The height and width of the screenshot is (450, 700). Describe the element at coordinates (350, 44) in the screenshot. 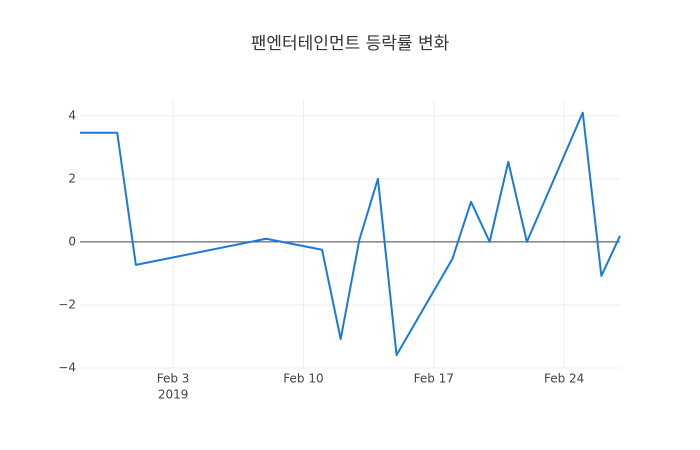

I see `chart-title: 팬엔터테인먼트 등락률 변화` at that location.